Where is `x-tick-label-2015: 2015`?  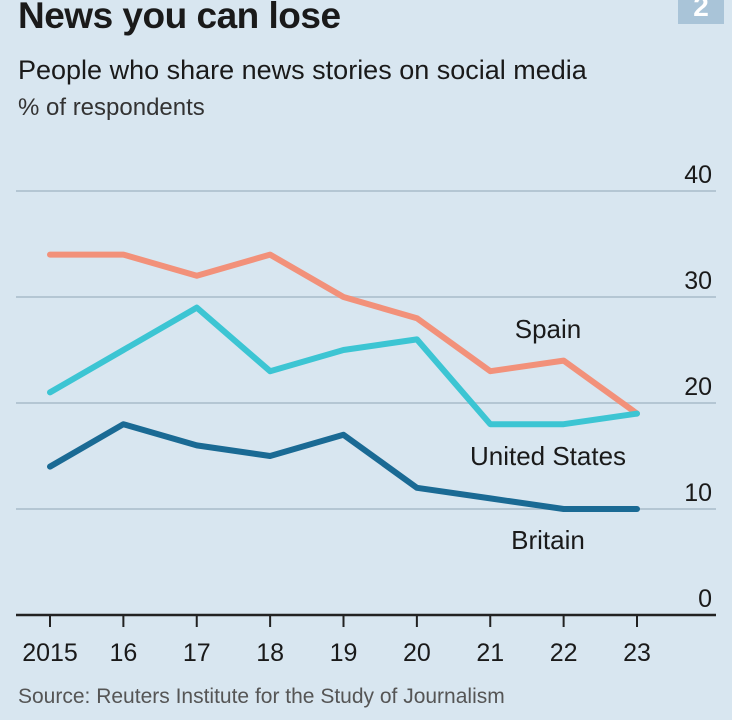
x-tick-label-2015: 2015 is located at coordinates (50, 653).